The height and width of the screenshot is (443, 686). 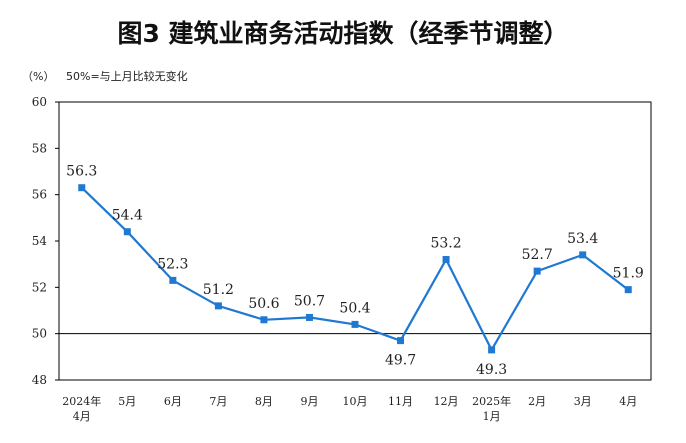 I want to click on data-label: 52.7, so click(x=537, y=255).